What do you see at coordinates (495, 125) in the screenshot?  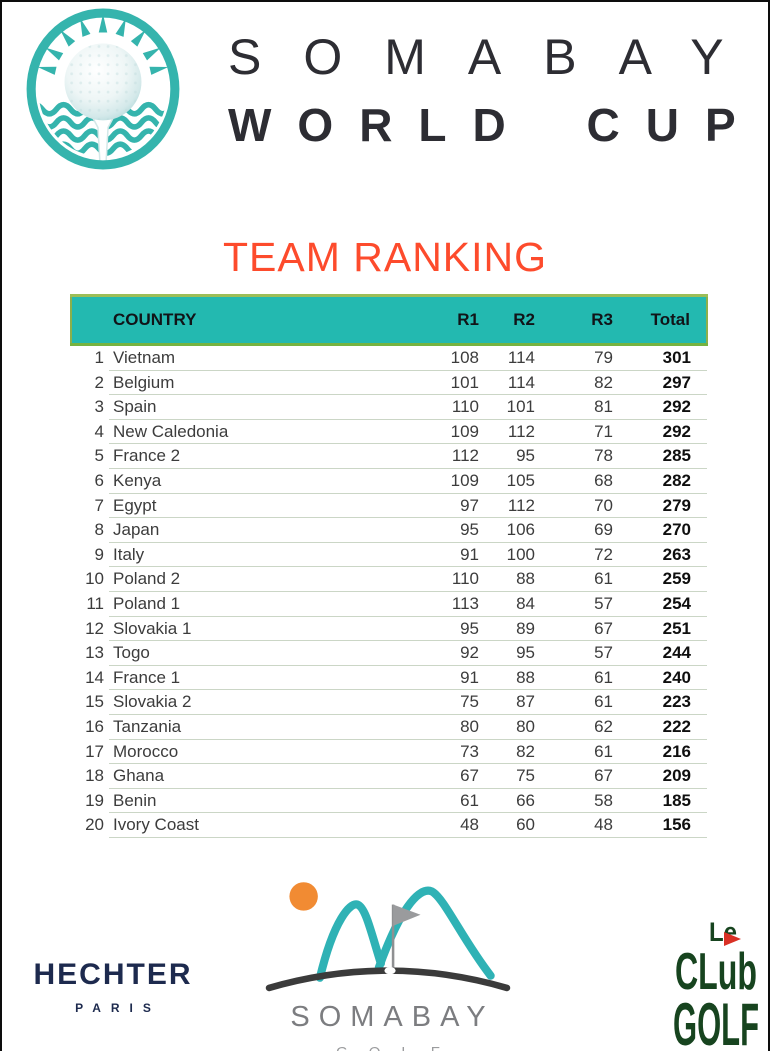 I see `brand-subtitle: WORLD CUP` at bounding box center [495, 125].